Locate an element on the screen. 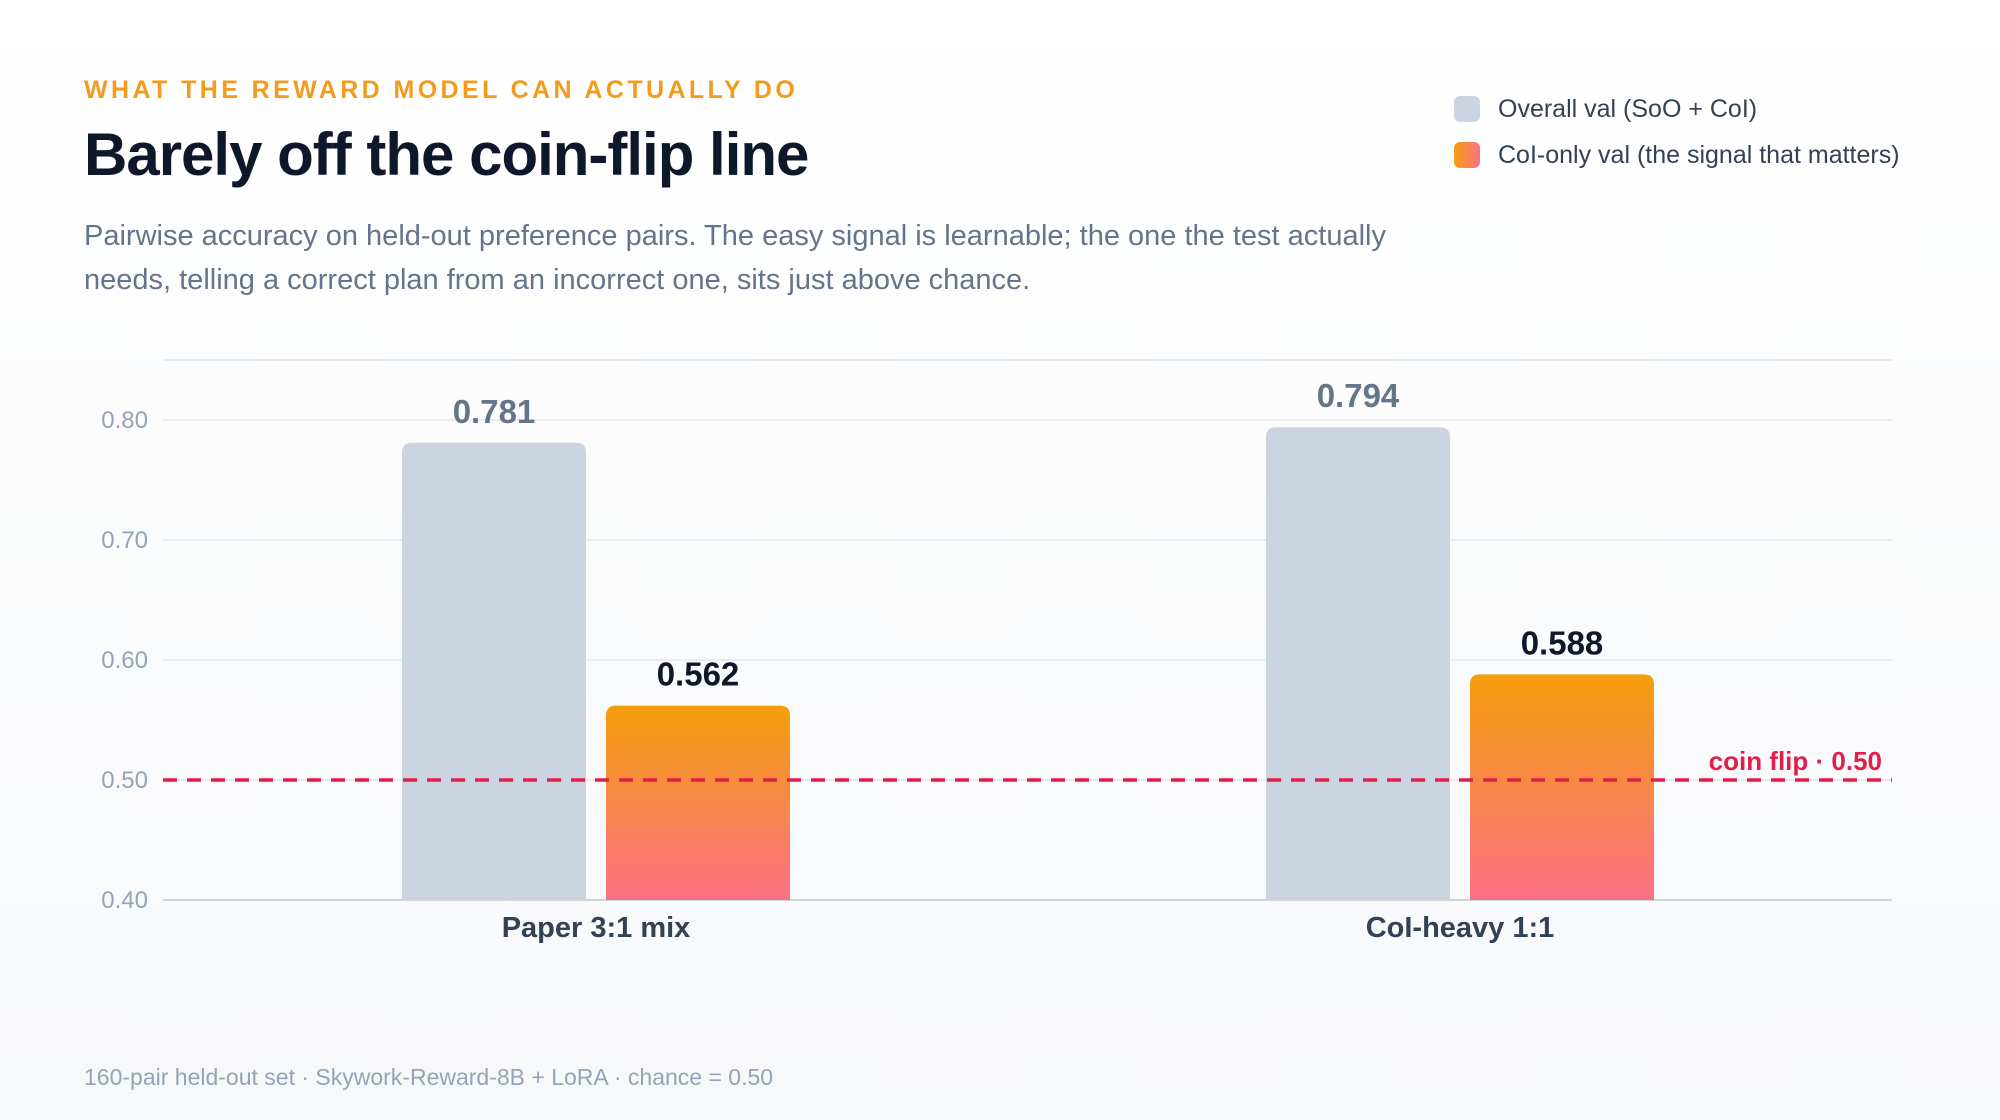 This screenshot has width=2000, height=1120. reference-layer: coin flip · 0.50 is located at coordinates (1027, 764).